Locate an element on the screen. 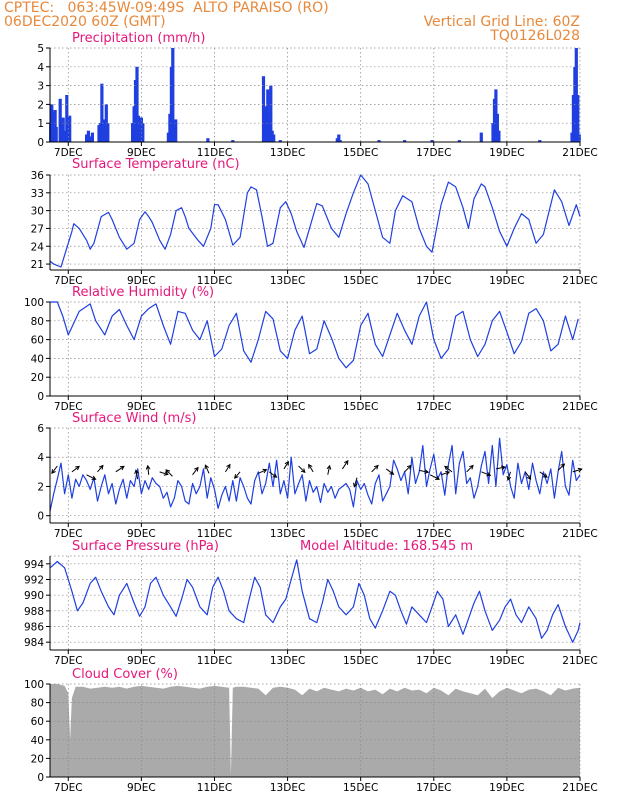  y-tick-label: 992 is located at coordinates (34, 581).